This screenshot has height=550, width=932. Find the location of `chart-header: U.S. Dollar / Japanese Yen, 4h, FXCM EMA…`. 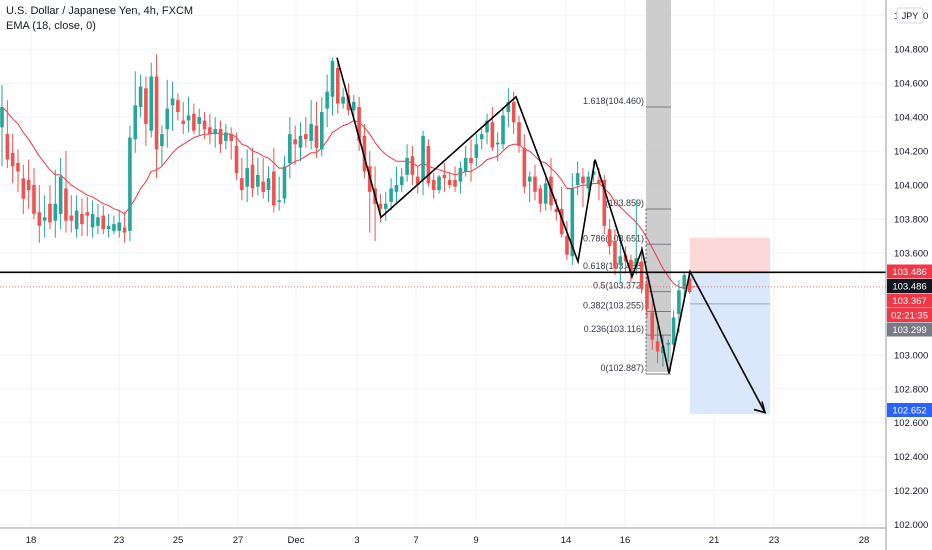

chart-header: U.S. Dollar / Japanese Yen, 4h, FXCM EMA… is located at coordinates (99, 19).